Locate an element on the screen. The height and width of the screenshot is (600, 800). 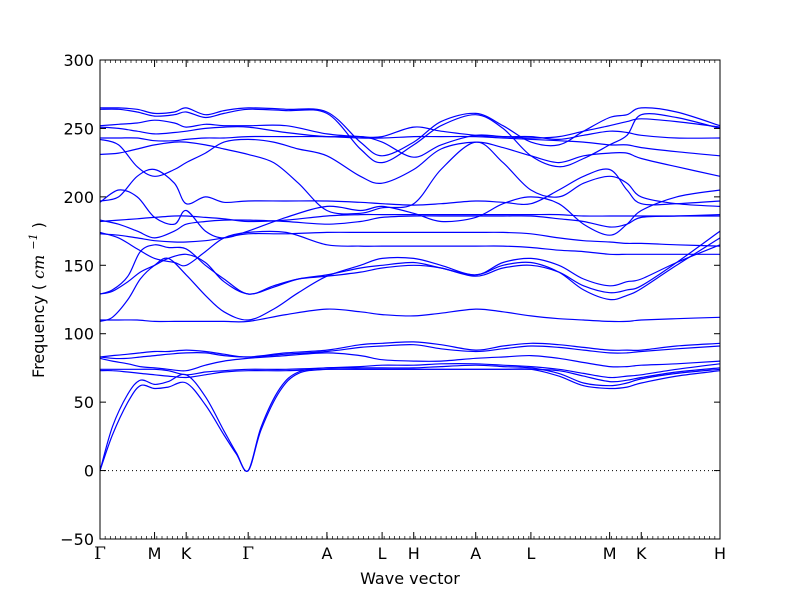
y-axis-label: Frequency ( cm −1 ) is located at coordinates (35, 300).